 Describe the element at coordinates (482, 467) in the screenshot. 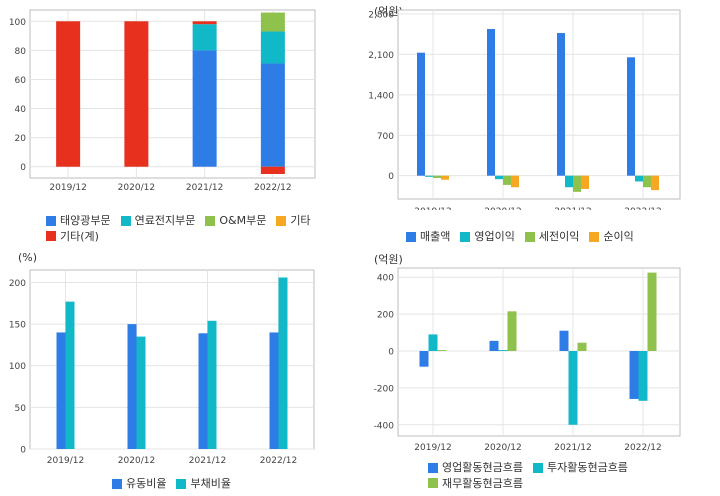

I see `legend-label: 영업활동현금흐름` at that location.